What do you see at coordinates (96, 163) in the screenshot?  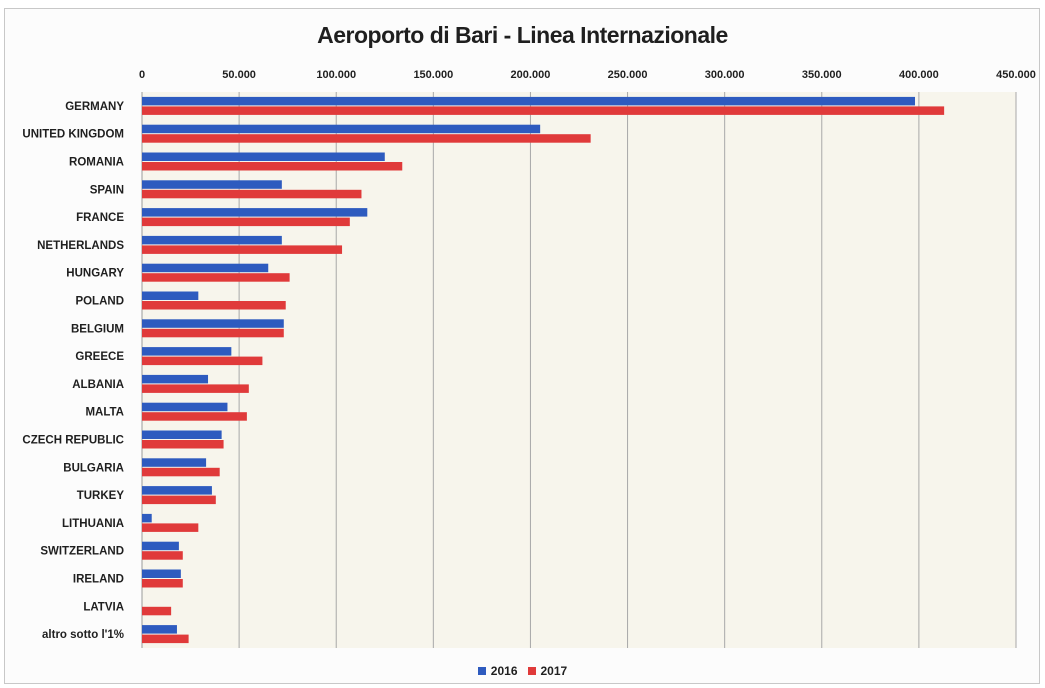 I see `category-label: ROMANIA` at bounding box center [96, 163].